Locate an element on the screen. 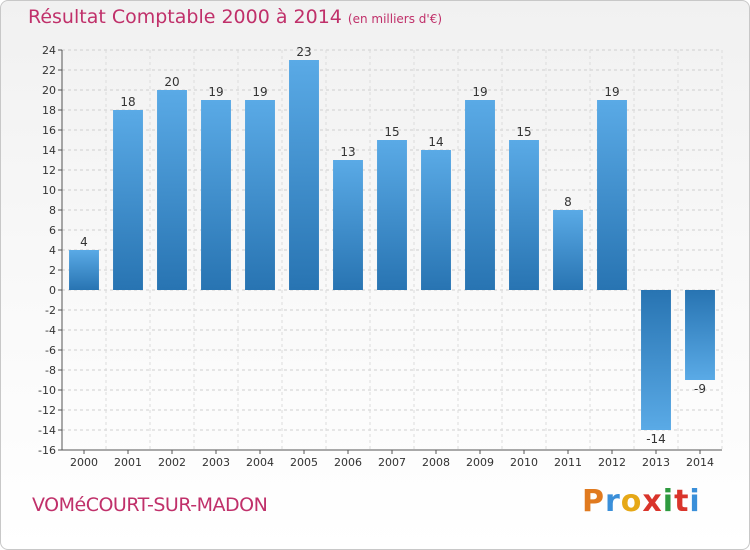 This screenshot has height=550, width=750. data-label: 23 is located at coordinates (303, 52).